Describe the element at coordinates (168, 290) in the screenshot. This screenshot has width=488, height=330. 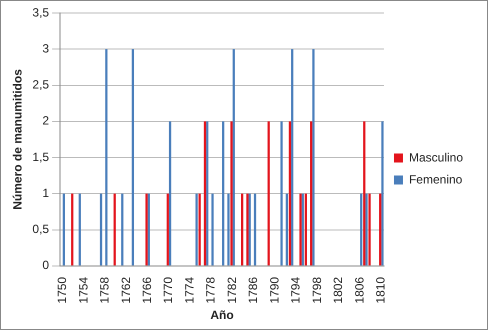
I see `x-tick-label: 1770` at that location.